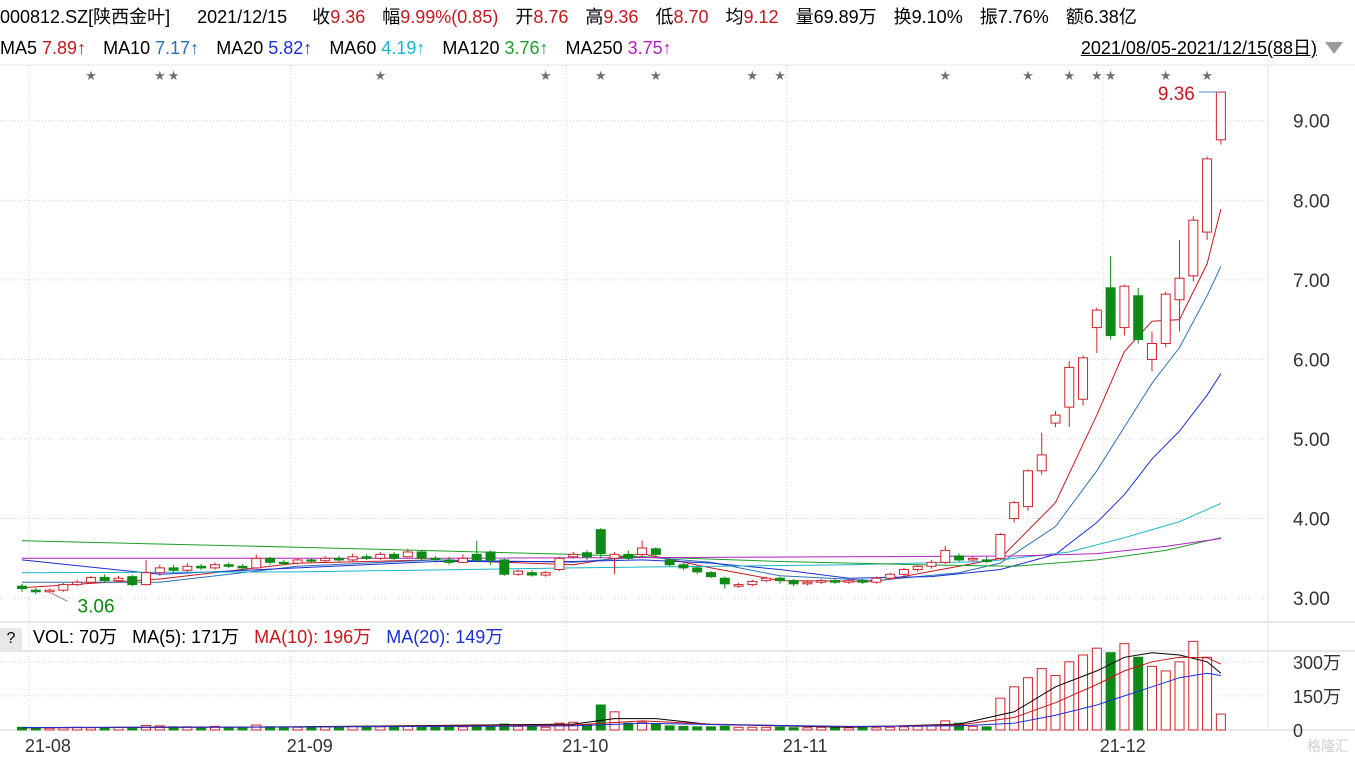 Image resolution: width=1355 pixels, height=760 pixels. What do you see at coordinates (64, 48) in the screenshot?
I see `ma5-value: 7.89↑` at bounding box center [64, 48].